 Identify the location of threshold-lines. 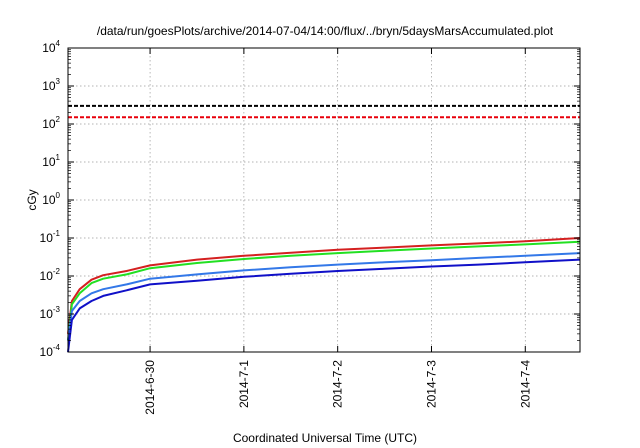
(324, 111).